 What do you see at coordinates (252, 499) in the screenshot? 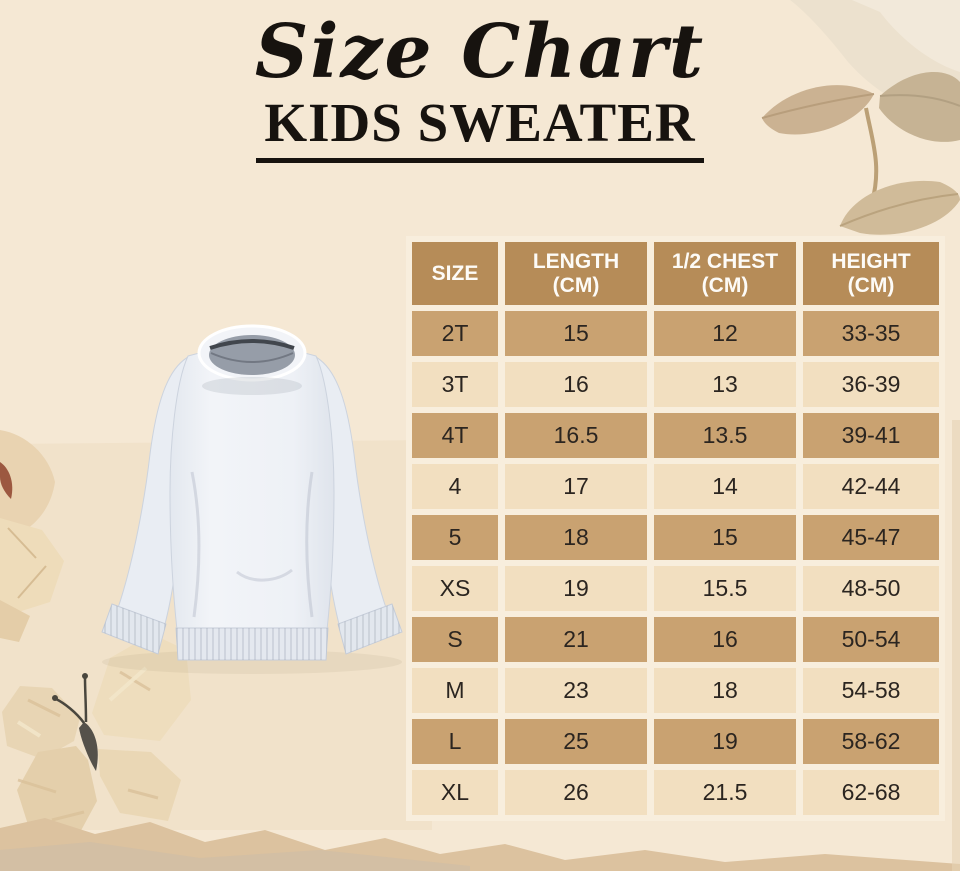
I see `sweater-illustration` at bounding box center [252, 499].